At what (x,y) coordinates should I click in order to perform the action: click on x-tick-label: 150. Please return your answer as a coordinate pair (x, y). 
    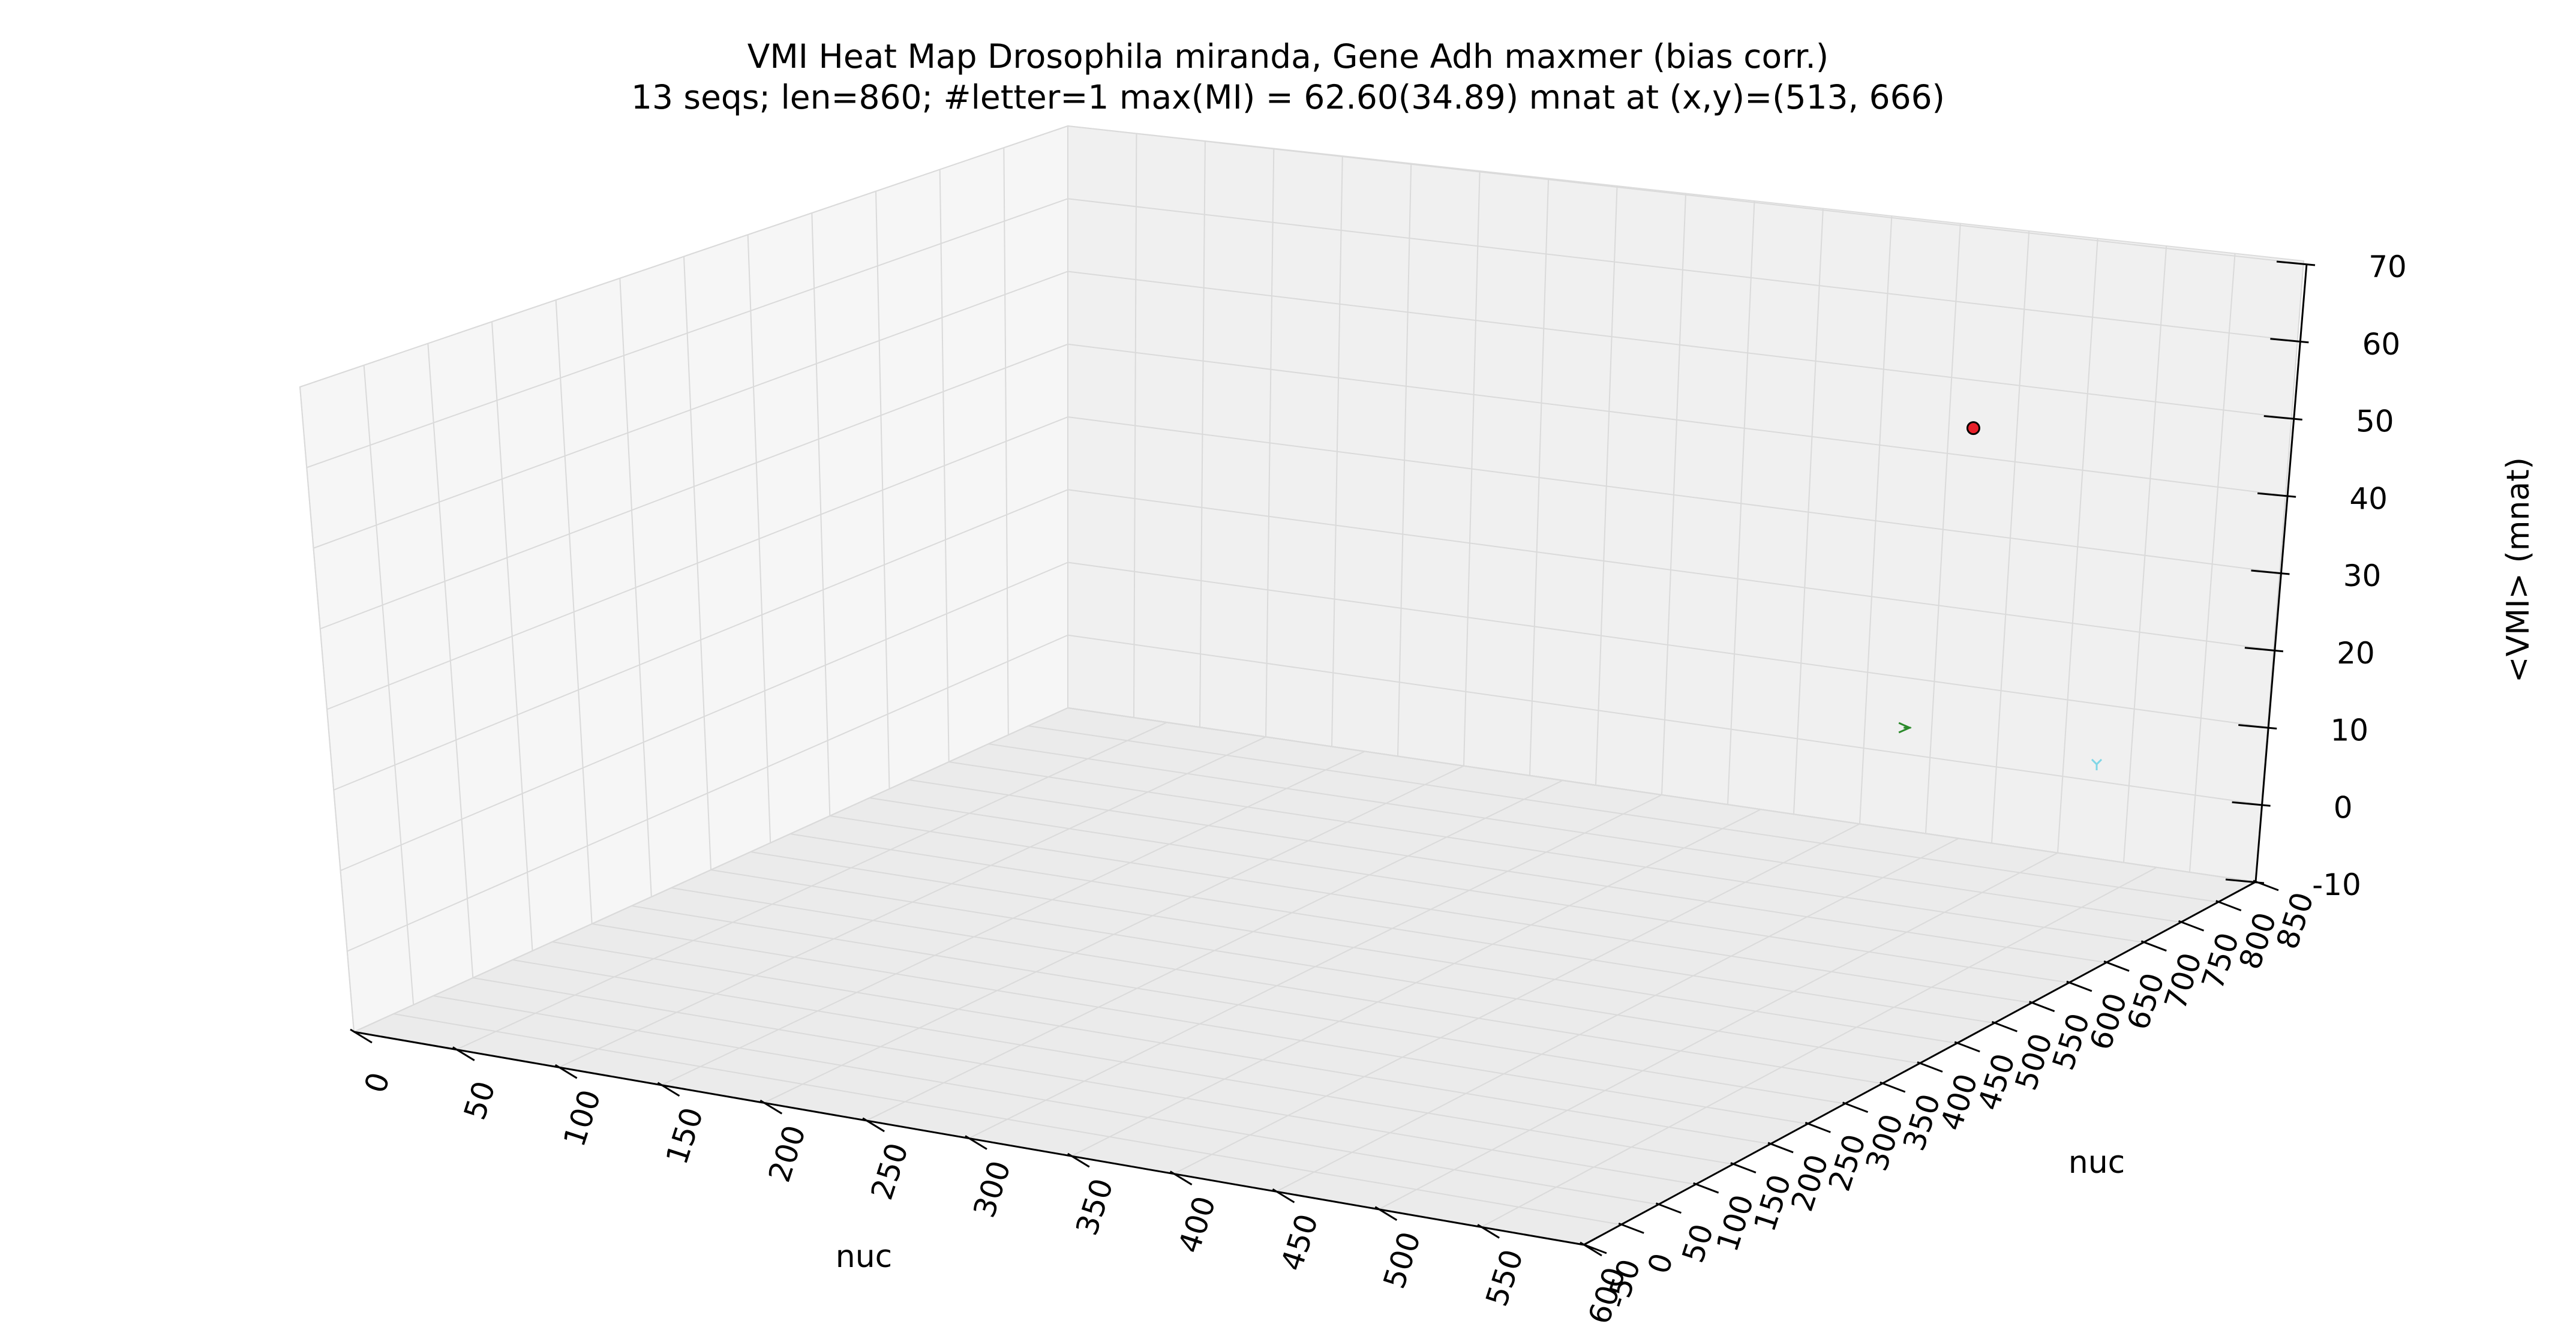
    Looking at the image, I should click on (684, 1136).